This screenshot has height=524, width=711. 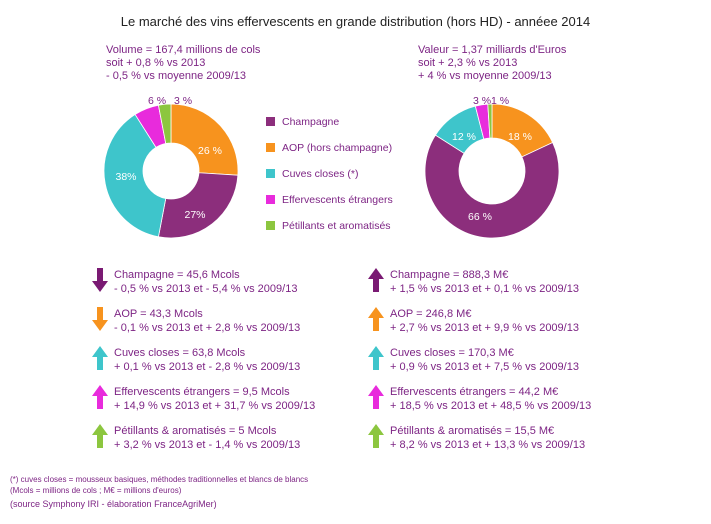 I want to click on volume-donut: 26 % 27% 38% 6 % 3 %, so click(x=171, y=167).